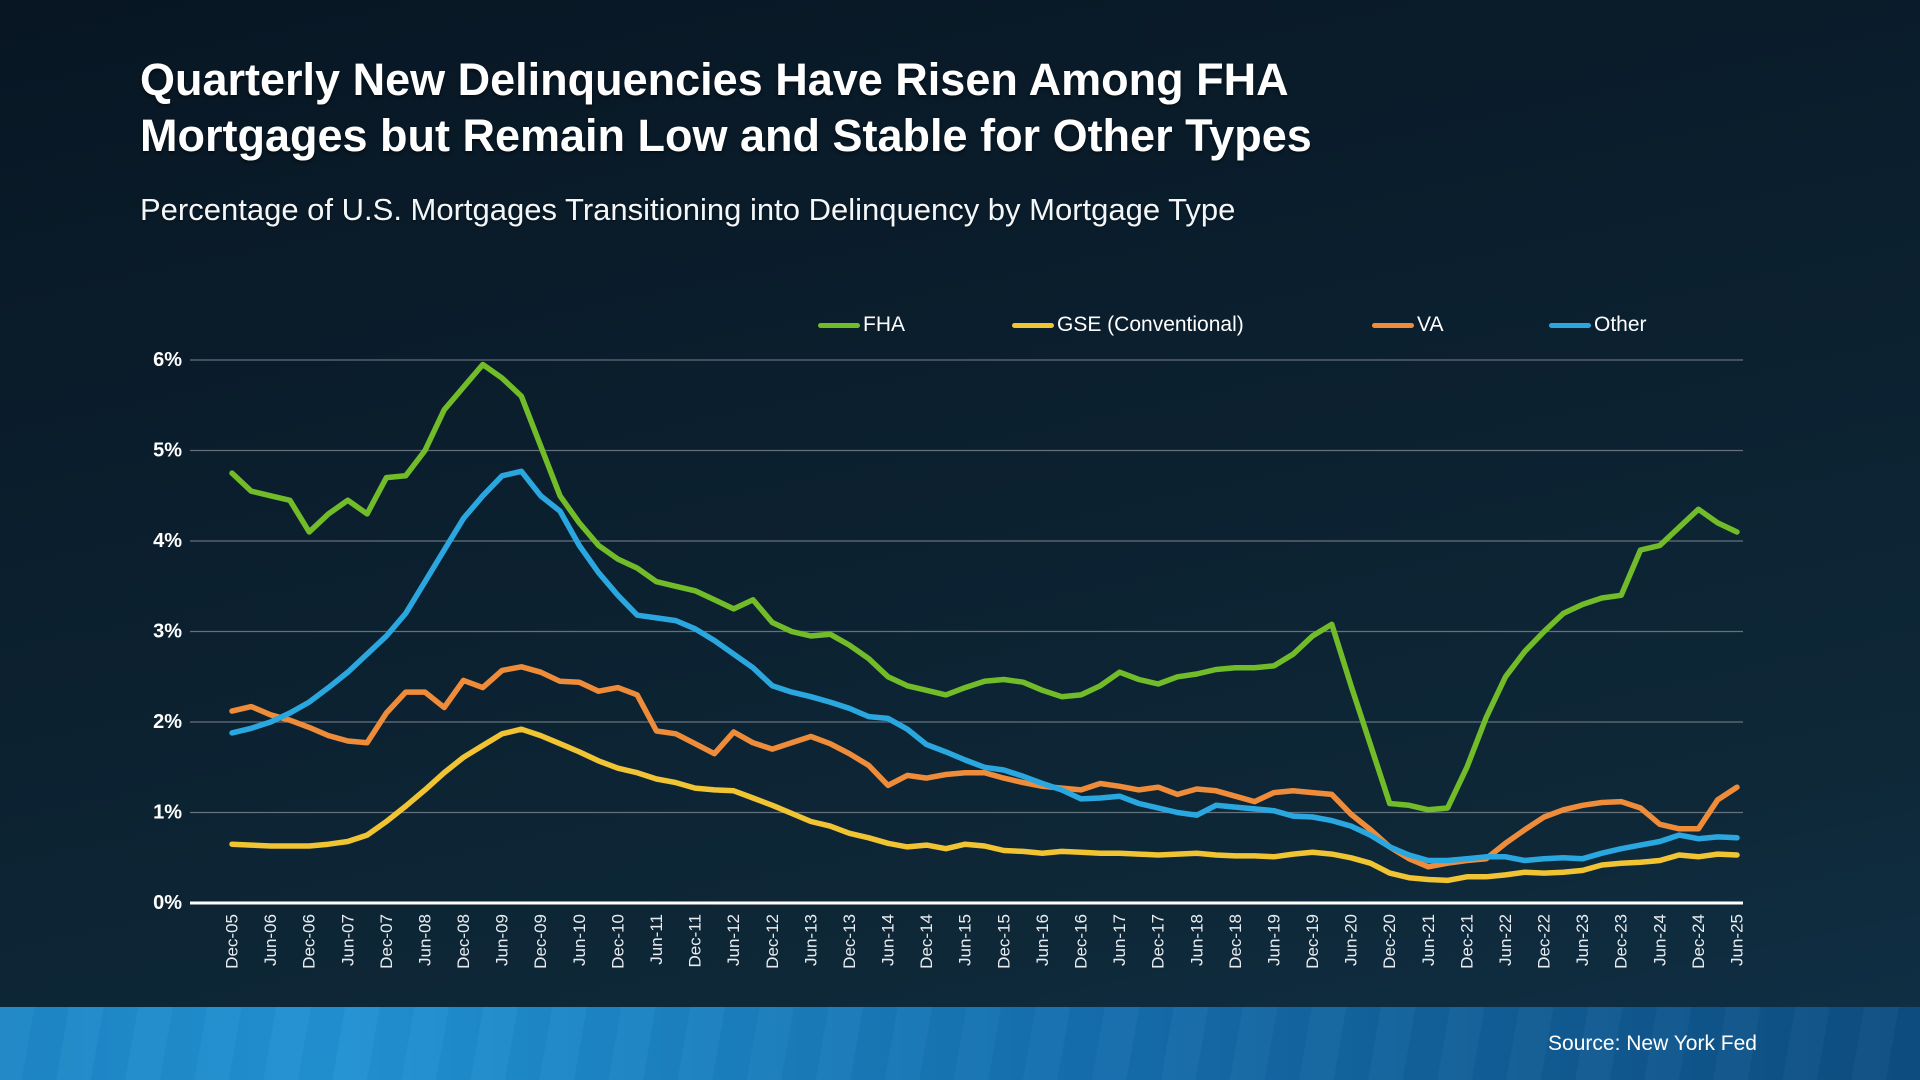 The image size is (1920, 1080). I want to click on x-axis-tick-label: Dec-15, so click(1003, 941).